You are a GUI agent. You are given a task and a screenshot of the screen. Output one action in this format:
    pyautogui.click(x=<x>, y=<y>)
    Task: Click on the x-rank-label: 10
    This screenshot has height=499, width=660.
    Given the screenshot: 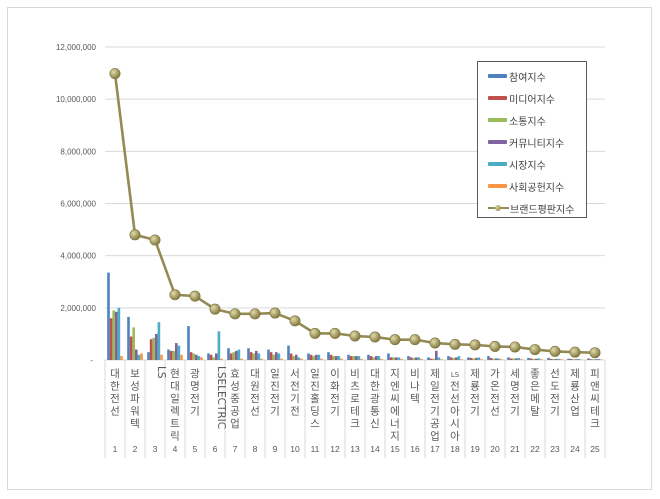 What is the action you would take?
    pyautogui.click(x=295, y=449)
    